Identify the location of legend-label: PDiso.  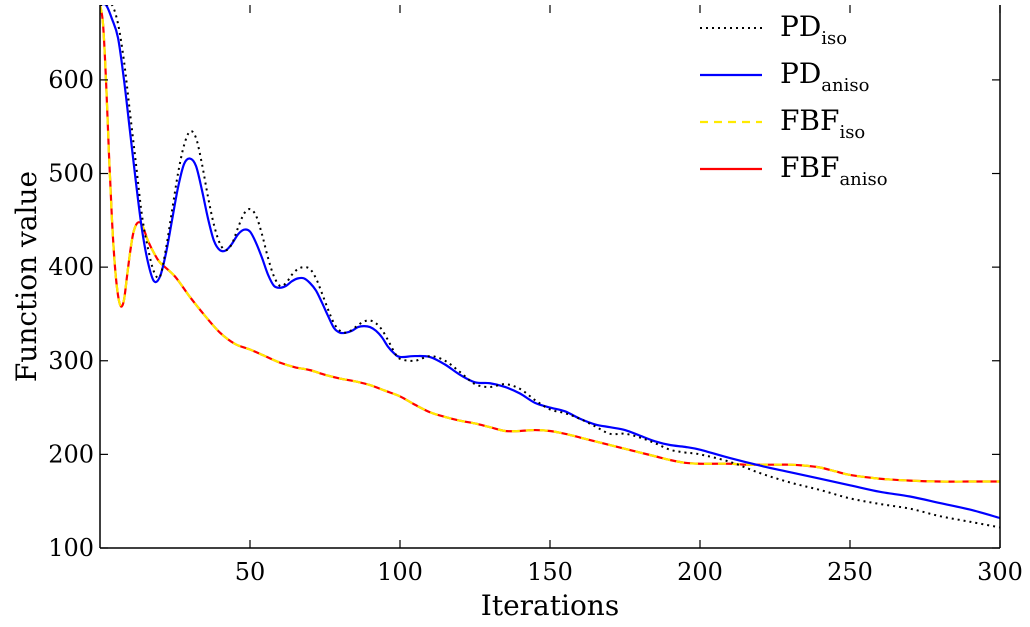
(813, 29).